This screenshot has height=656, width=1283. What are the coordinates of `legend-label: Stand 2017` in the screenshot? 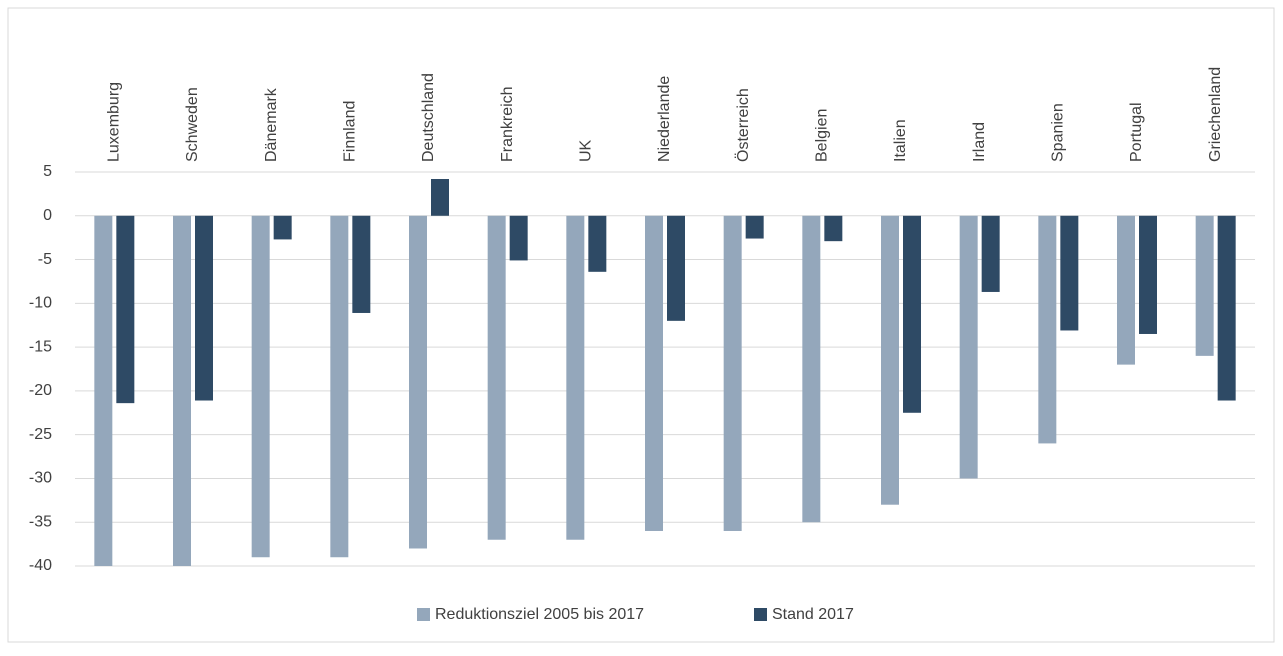 It's located at (813, 614).